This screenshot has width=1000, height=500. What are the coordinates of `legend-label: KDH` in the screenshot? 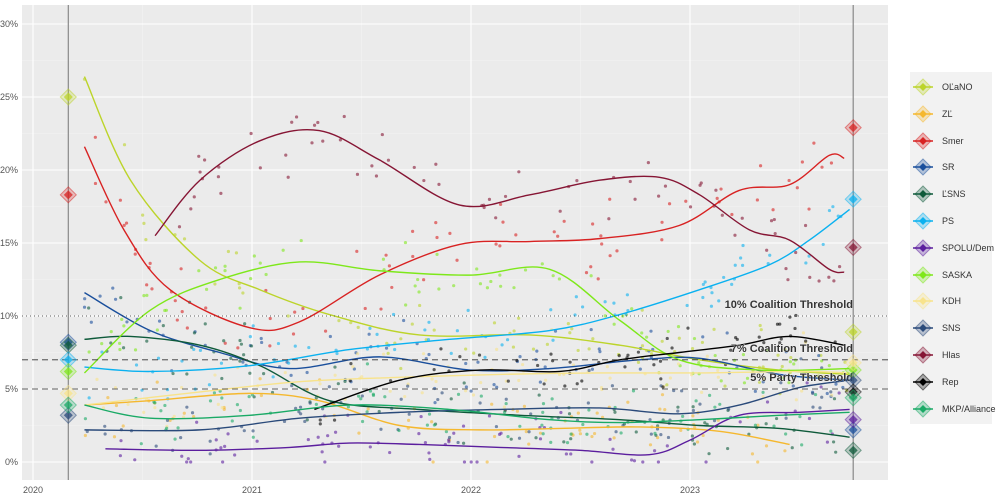 It's located at (952, 301).